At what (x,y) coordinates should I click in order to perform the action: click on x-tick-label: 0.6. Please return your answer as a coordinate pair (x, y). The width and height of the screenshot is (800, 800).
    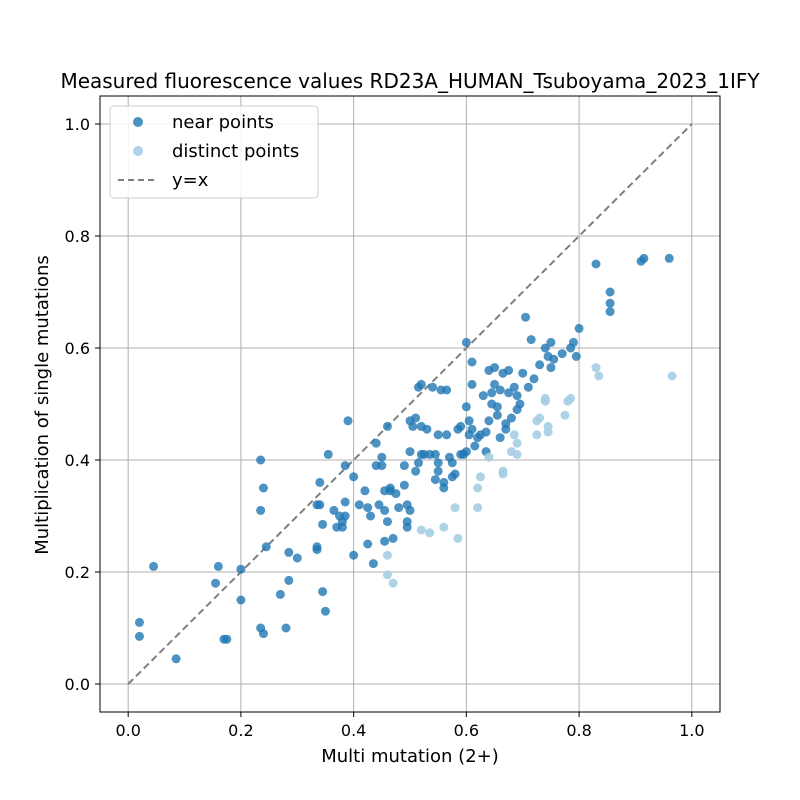
    Looking at the image, I should click on (466, 730).